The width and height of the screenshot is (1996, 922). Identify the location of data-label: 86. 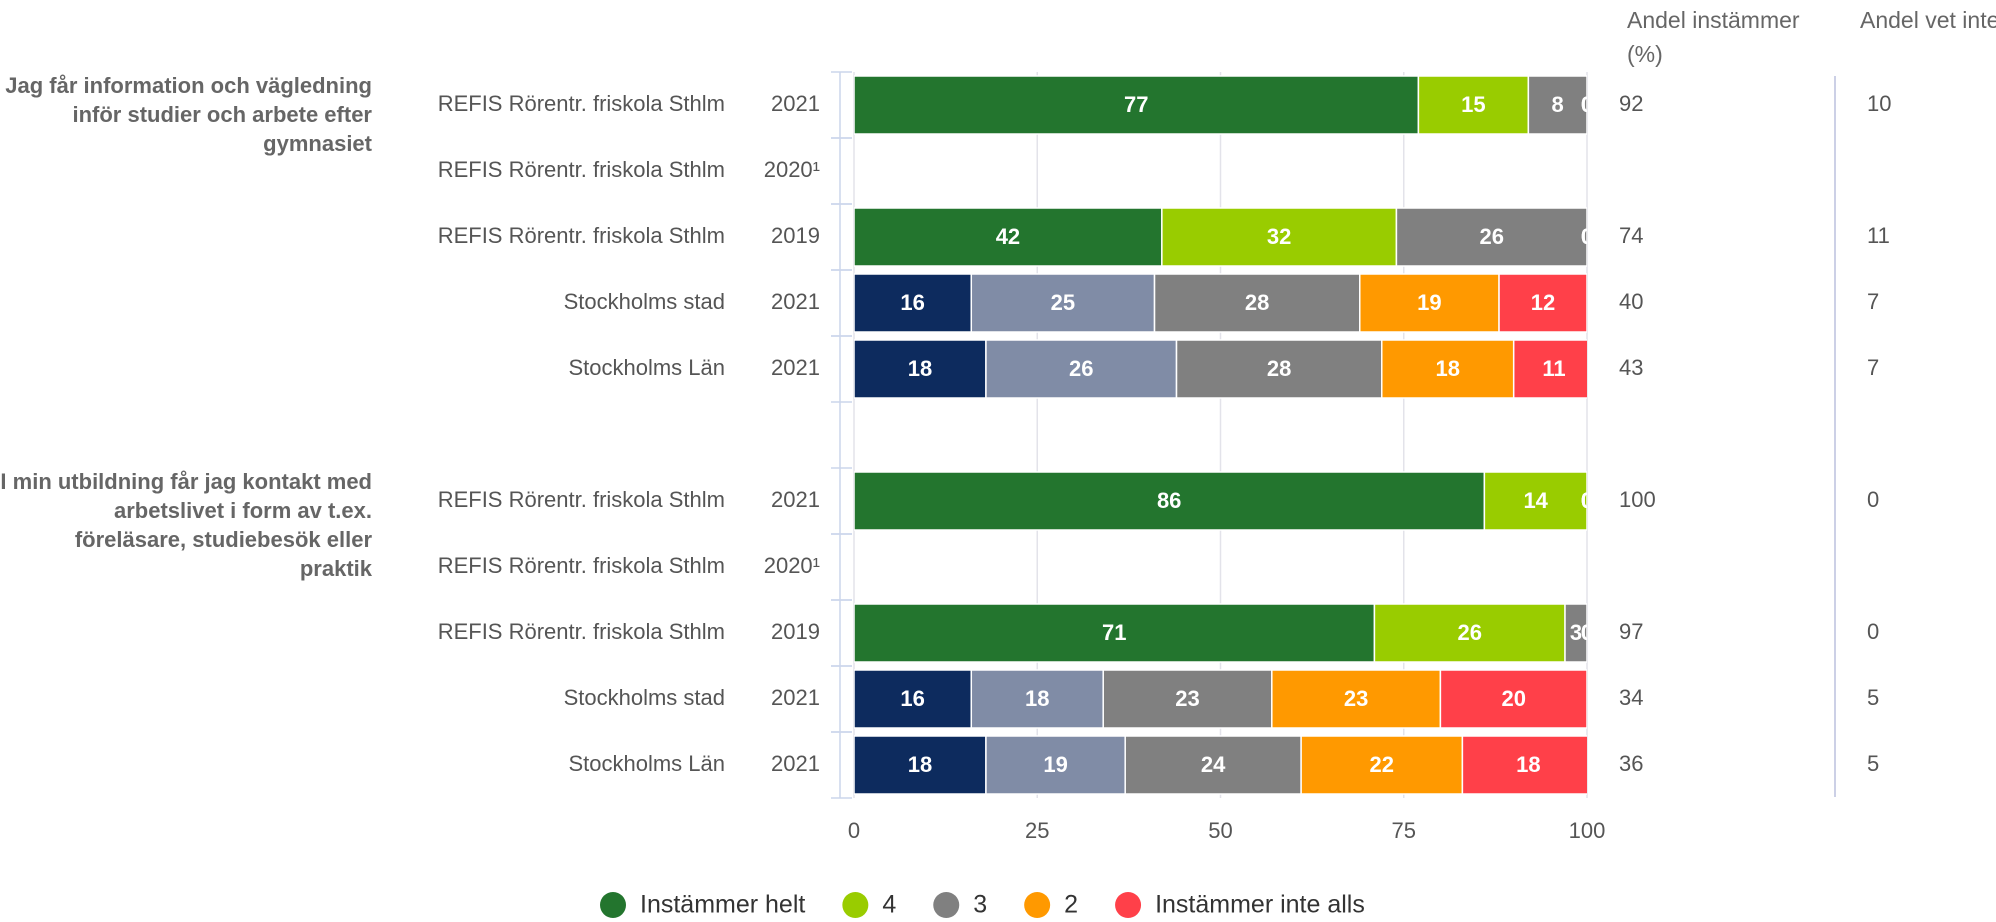
(1169, 500).